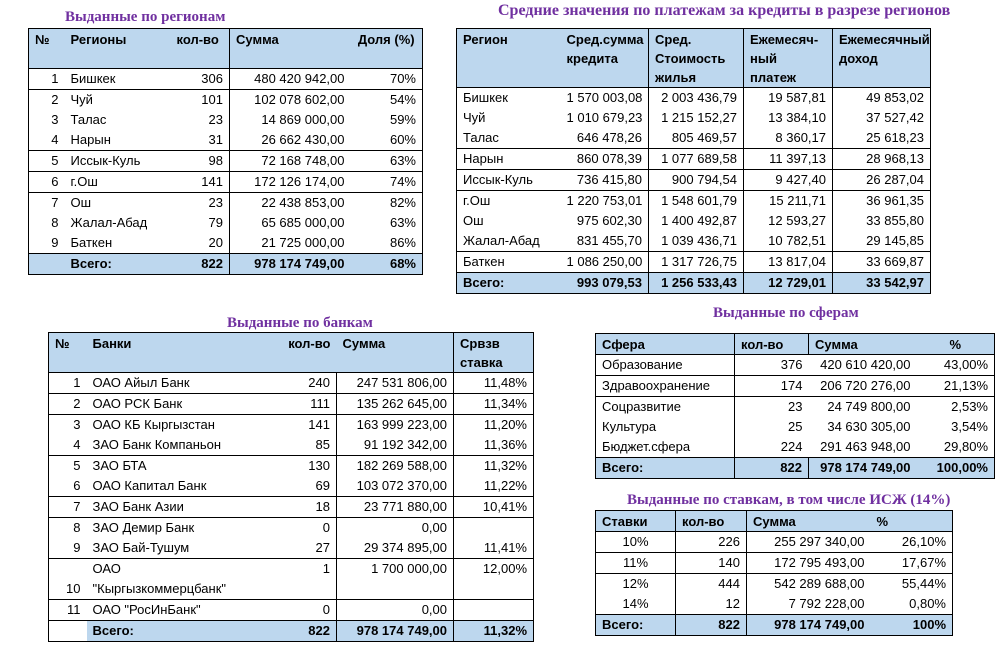 Image resolution: width=999 pixels, height=667 pixels. Describe the element at coordinates (200, 161) in the screenshot. I see `regions-cell: 98` at that location.